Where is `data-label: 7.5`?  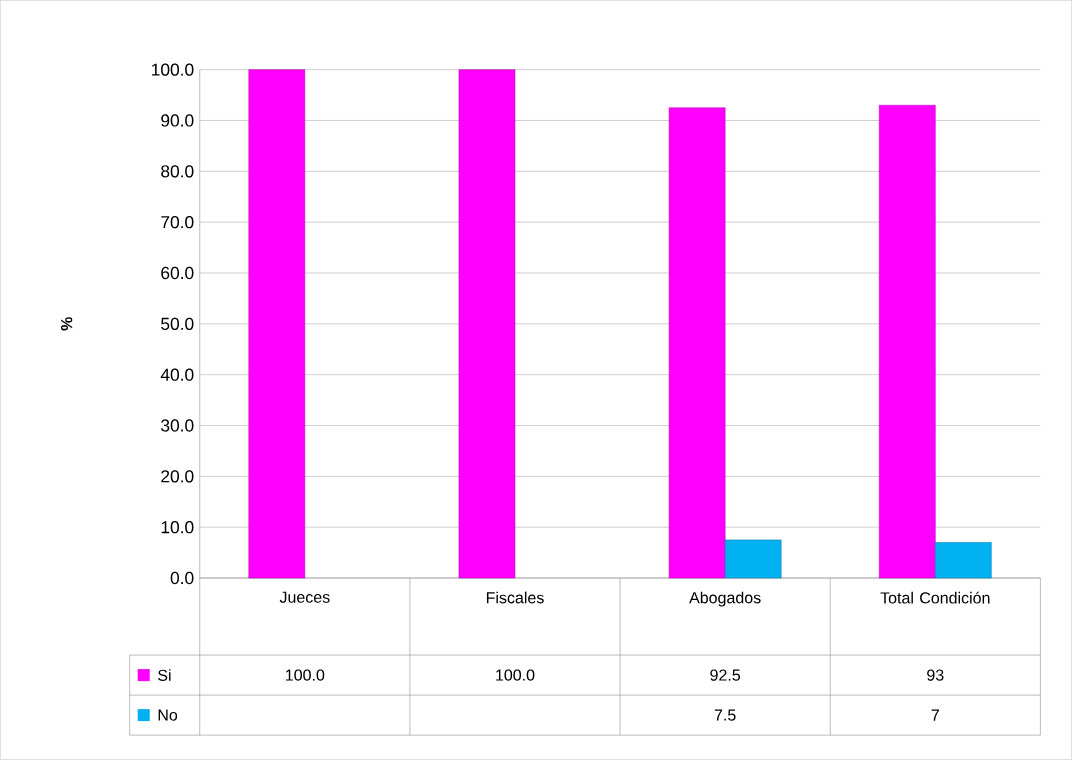
data-label: 7.5 is located at coordinates (725, 715).